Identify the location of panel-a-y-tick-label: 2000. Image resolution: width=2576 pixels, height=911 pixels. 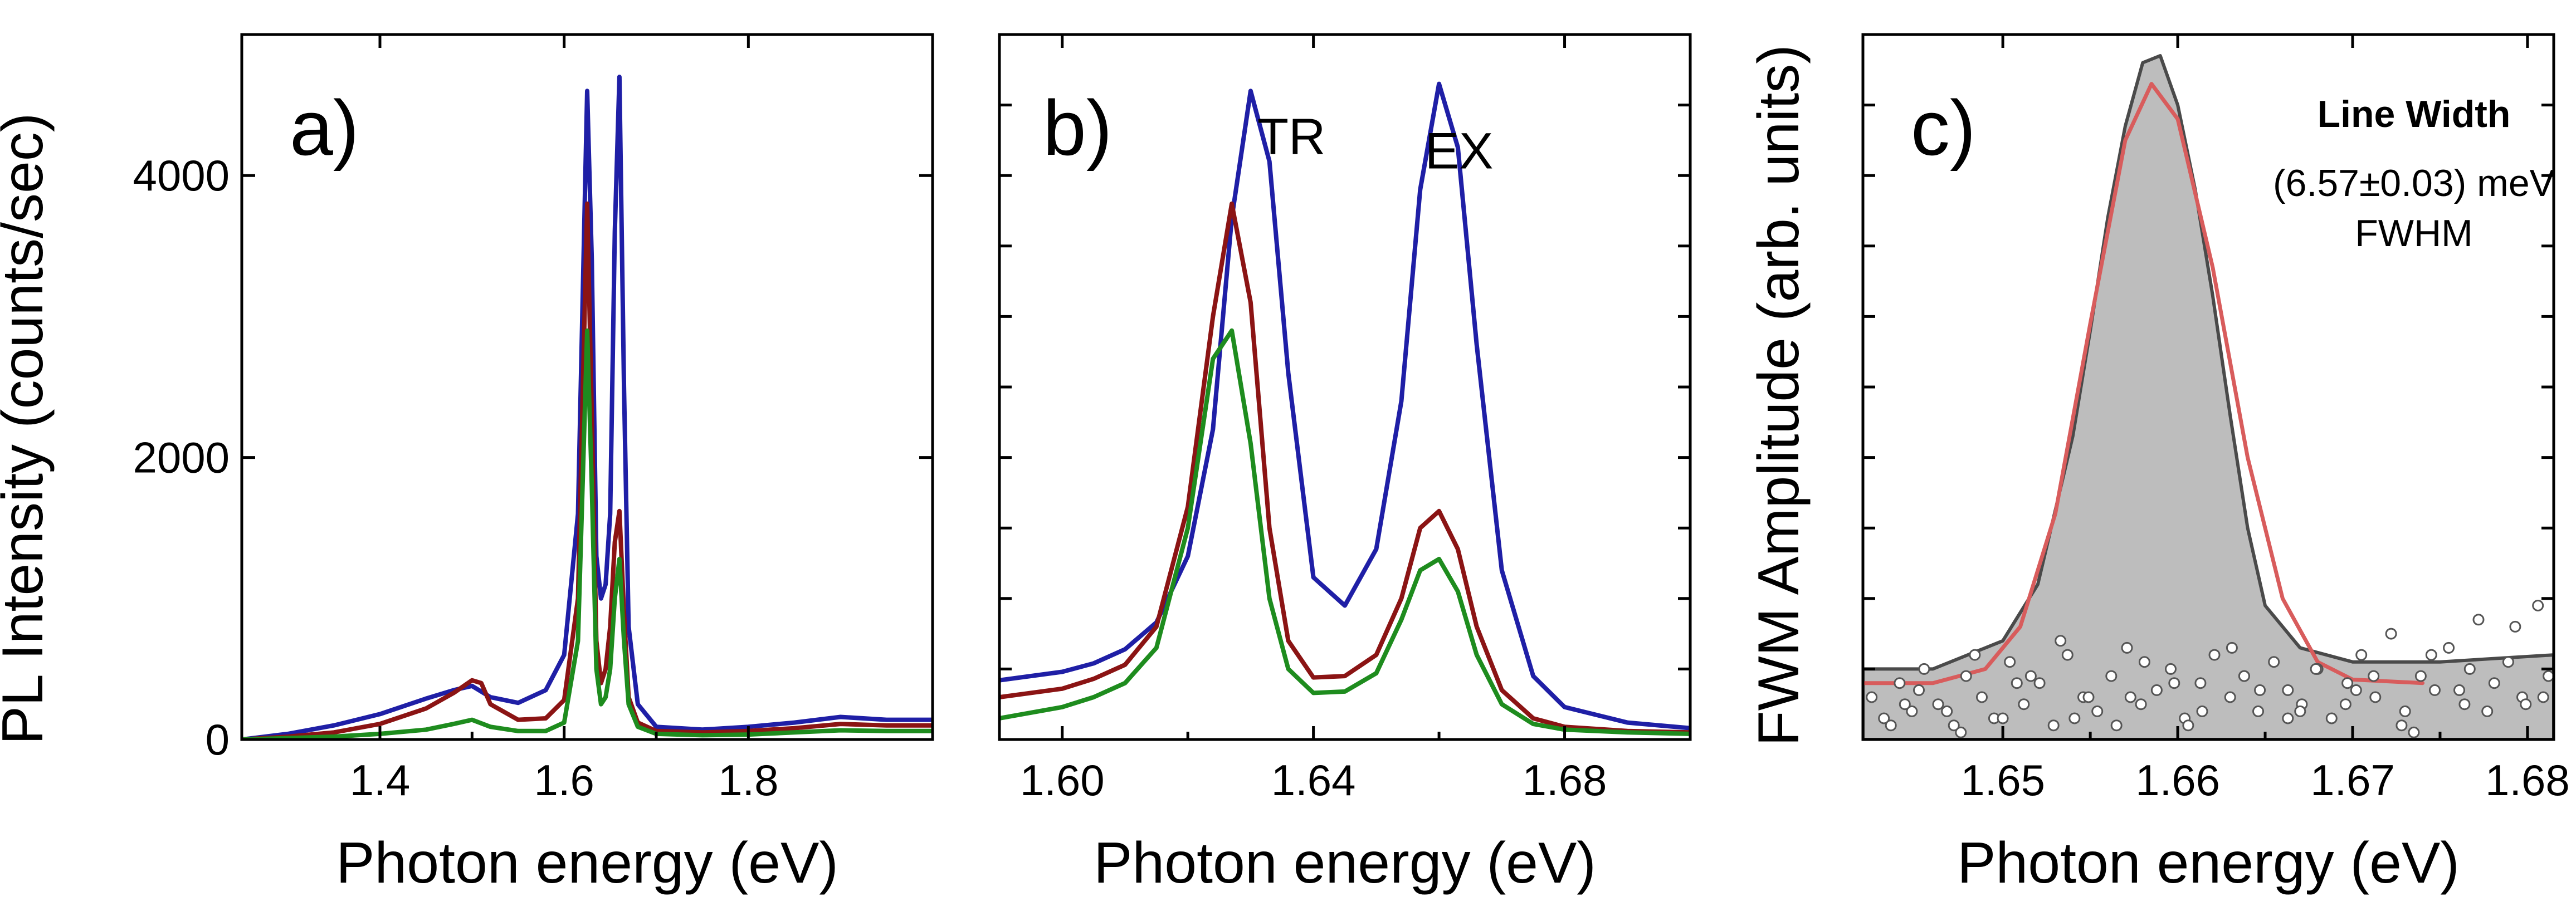
(181, 458).